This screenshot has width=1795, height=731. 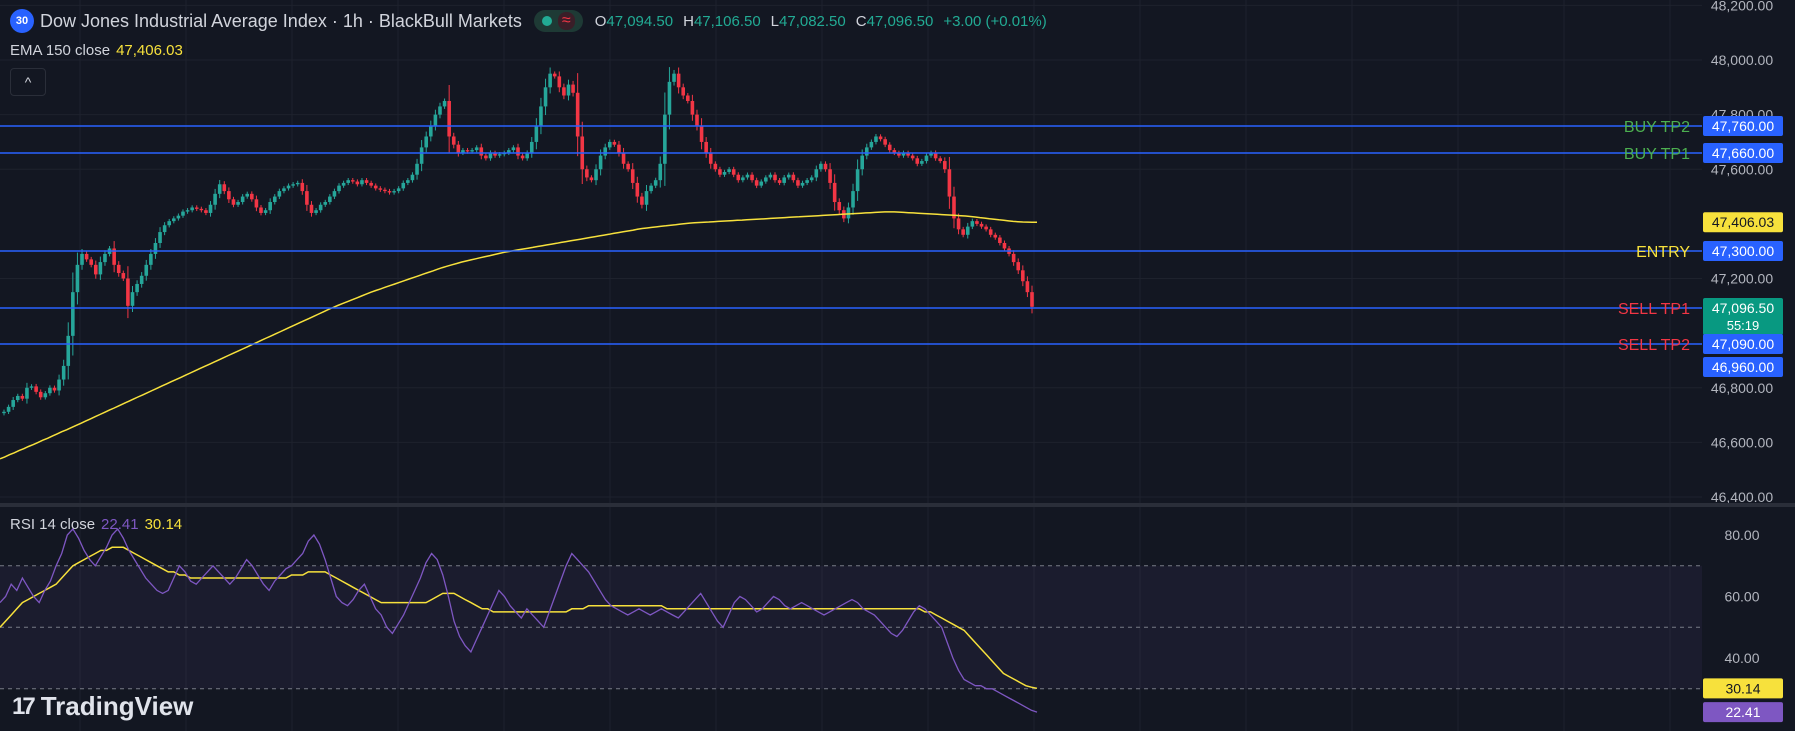 What do you see at coordinates (1742, 6) in the screenshot?
I see `price-tick-label: 48,200.00` at bounding box center [1742, 6].